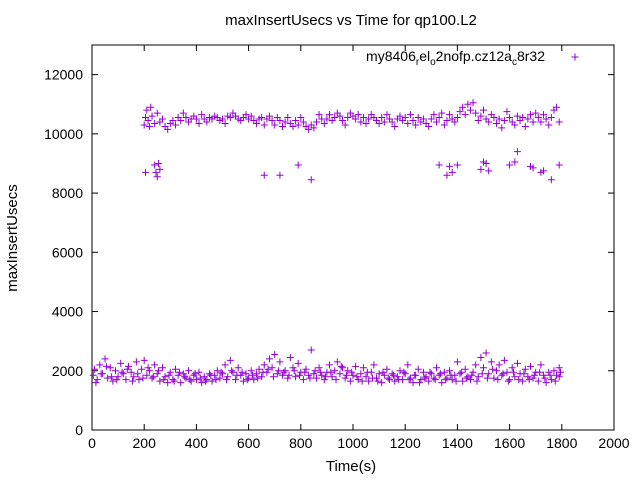 This screenshot has width=640, height=480. What do you see at coordinates (514, 62) in the screenshot?
I see `legend-subscript: c` at bounding box center [514, 62].